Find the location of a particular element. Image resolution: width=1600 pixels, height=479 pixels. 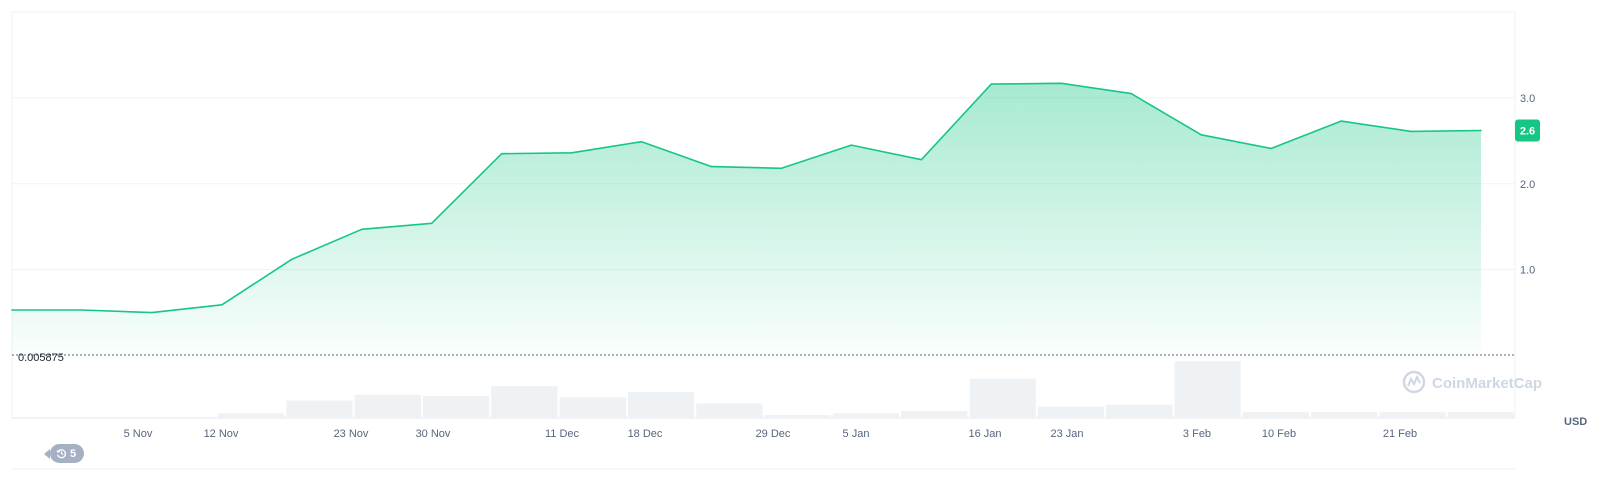

x-tick-label: 11 Dec is located at coordinates (562, 434).